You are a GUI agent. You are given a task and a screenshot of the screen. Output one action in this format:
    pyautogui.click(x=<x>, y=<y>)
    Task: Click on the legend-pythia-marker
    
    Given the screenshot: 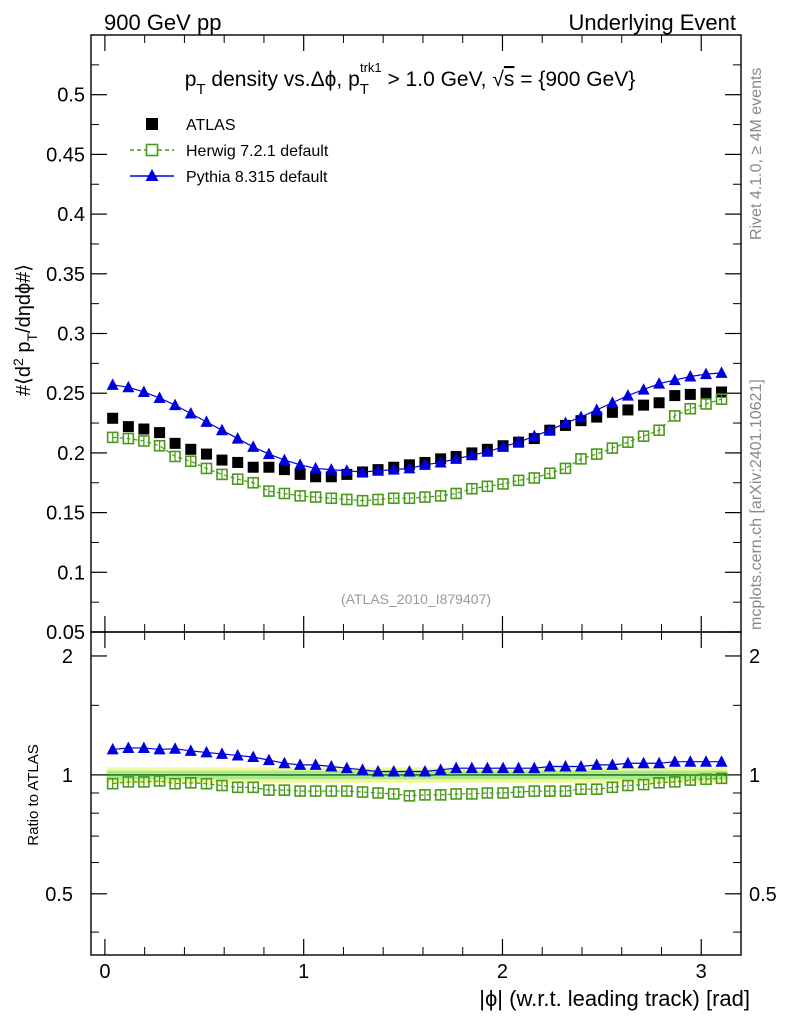 What is the action you would take?
    pyautogui.click(x=152, y=175)
    